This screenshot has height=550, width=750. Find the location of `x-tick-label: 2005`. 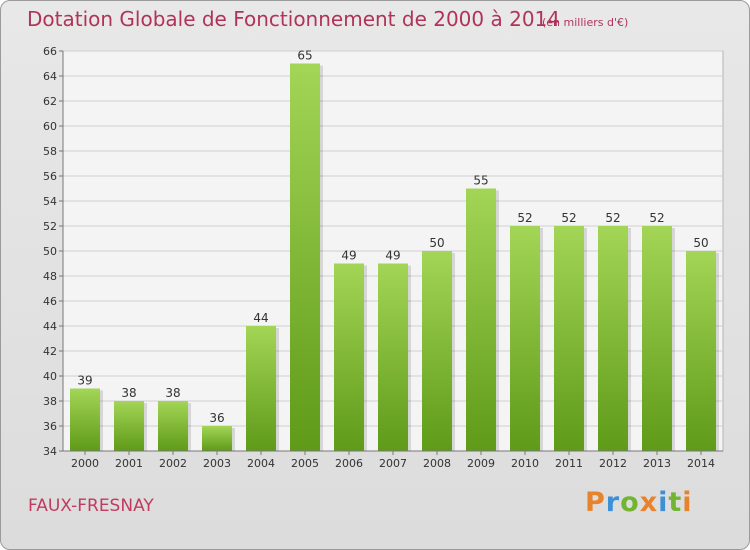

x-tick-label: 2005 is located at coordinates (305, 463).